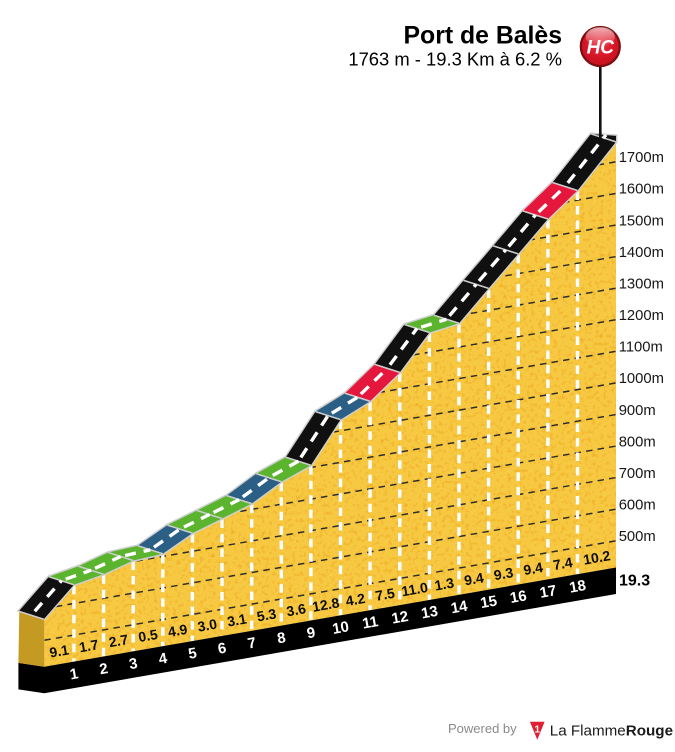  What do you see at coordinates (547, 592) in the screenshot?
I see `svg-text: 17` at bounding box center [547, 592].